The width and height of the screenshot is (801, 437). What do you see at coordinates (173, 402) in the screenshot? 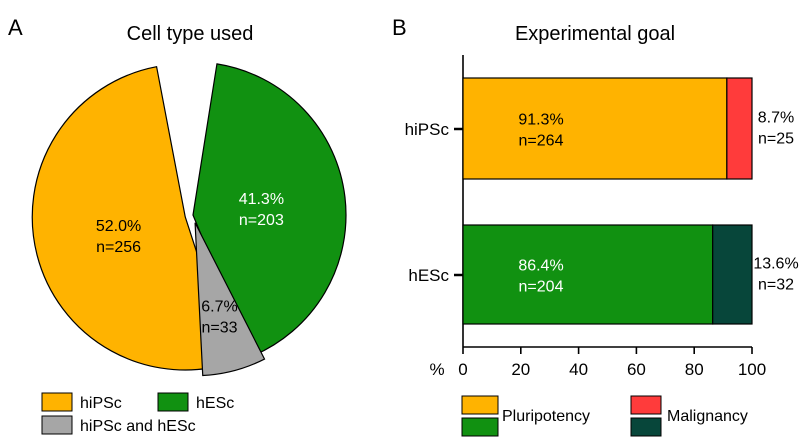
I see `legend-swatch-hesc` at bounding box center [173, 402].